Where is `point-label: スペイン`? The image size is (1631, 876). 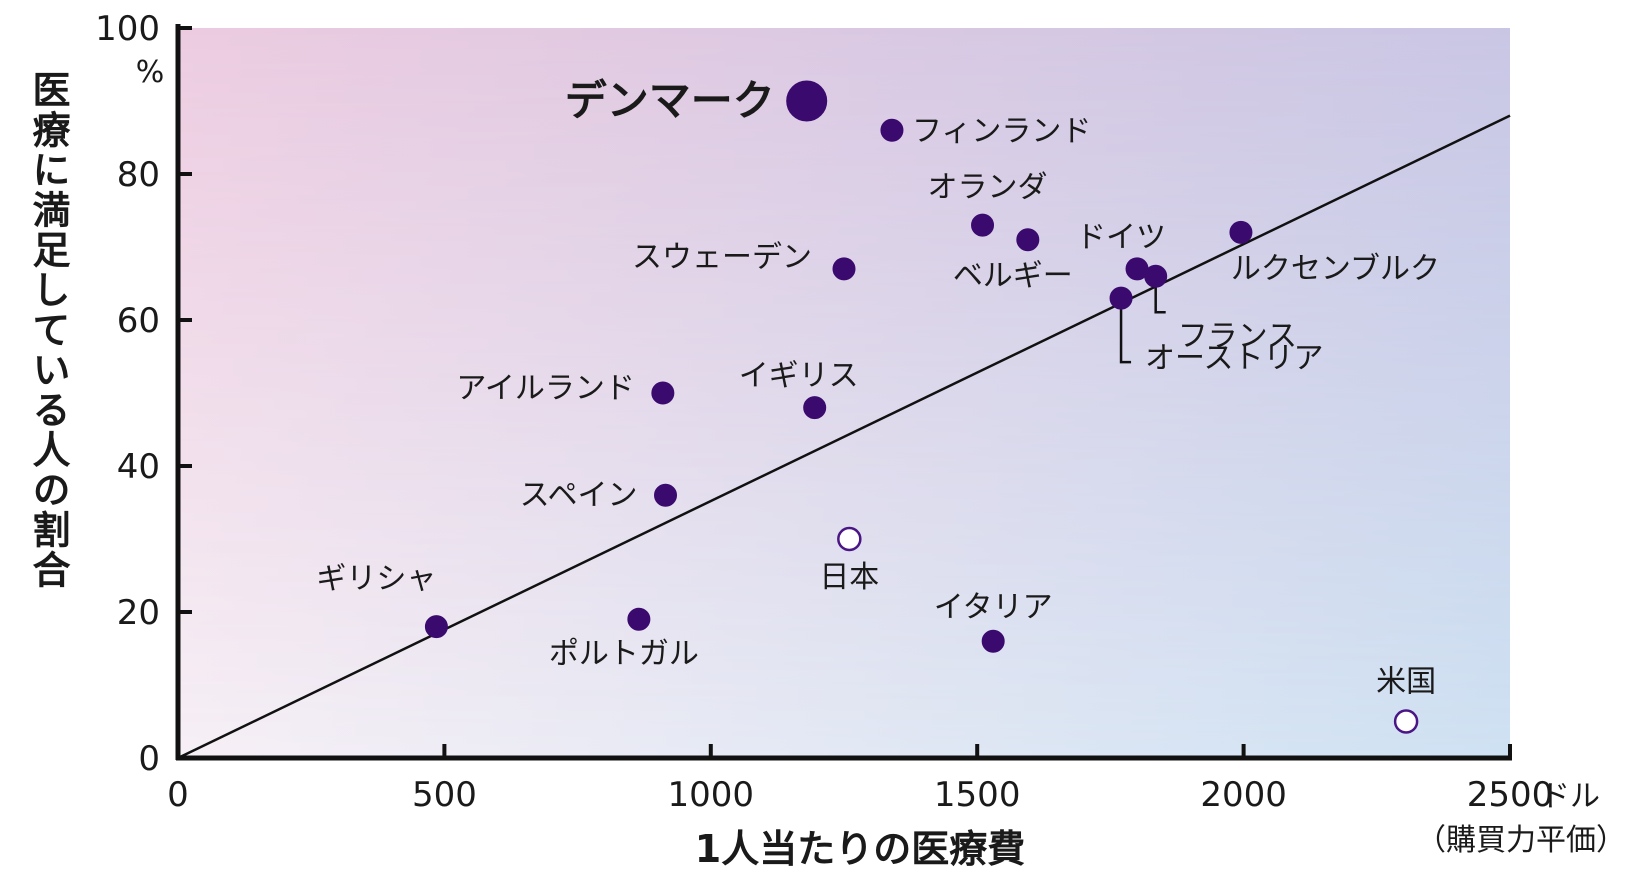
point-label: スペイン is located at coordinates (579, 495).